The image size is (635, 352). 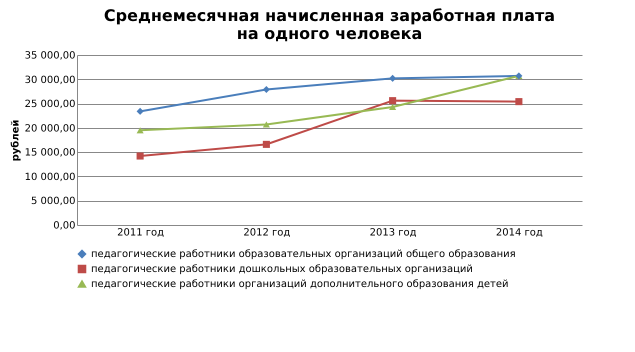 What do you see at coordinates (50, 153) in the screenshot?
I see `y-tick-label: 15 000,00` at bounding box center [50, 153].